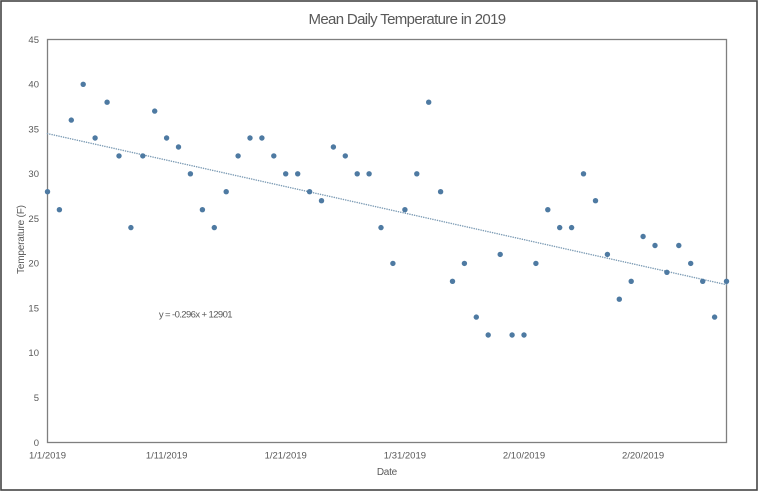  Describe the element at coordinates (406, 19) in the screenshot. I see `svg-text: Mean Daily Temperature in 2019` at that location.